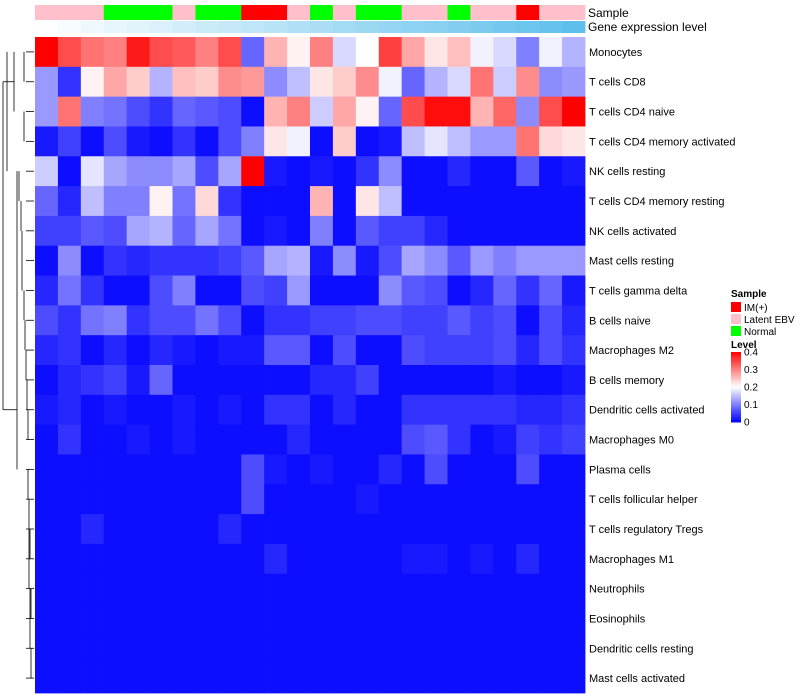 Image resolution: width=800 pixels, height=700 pixels. What do you see at coordinates (69, 27) in the screenshot?
I see `expression-annotation-cell` at bounding box center [69, 27].